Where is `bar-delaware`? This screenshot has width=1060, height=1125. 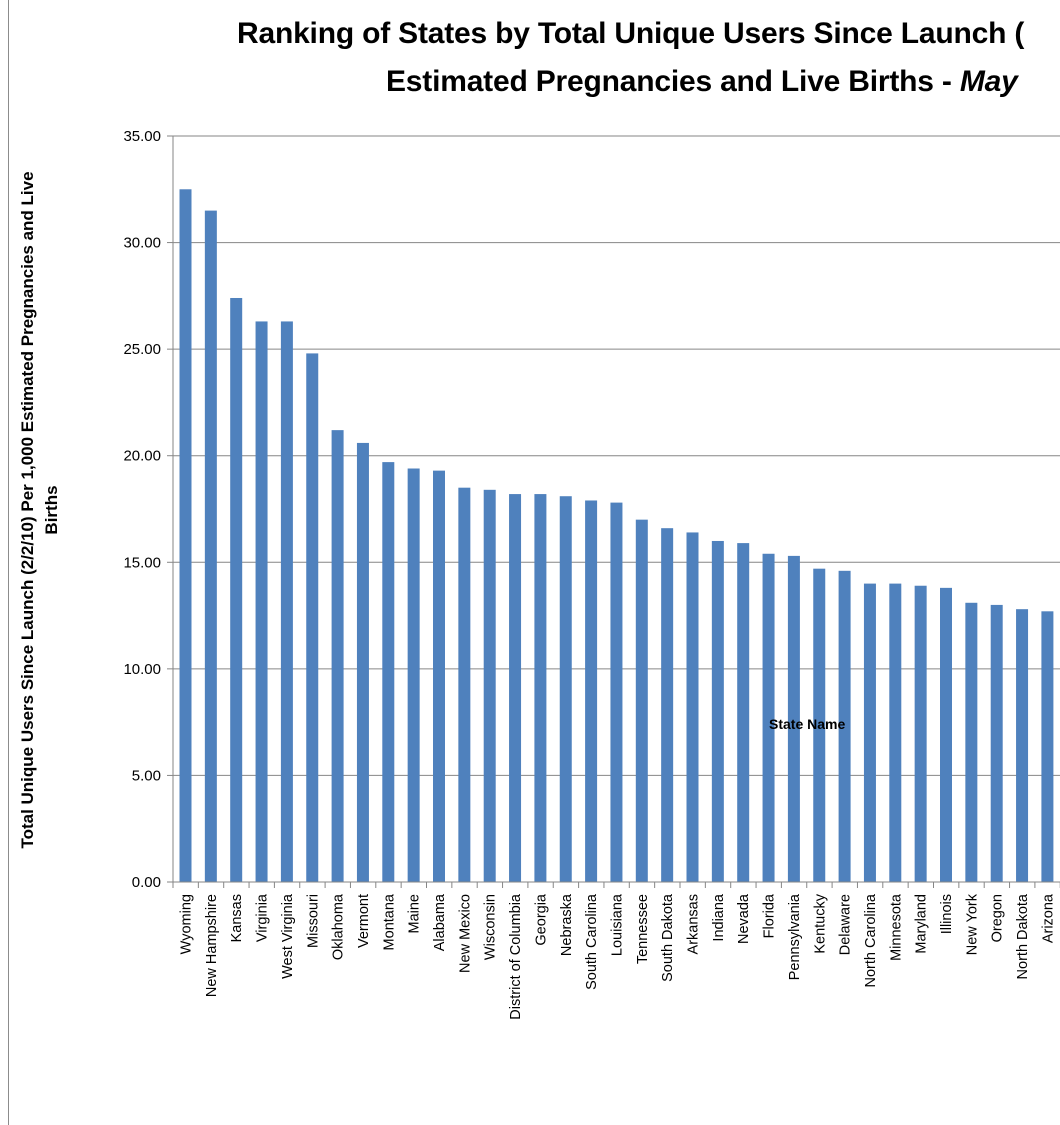
bar-delaware is located at coordinates (844, 726).